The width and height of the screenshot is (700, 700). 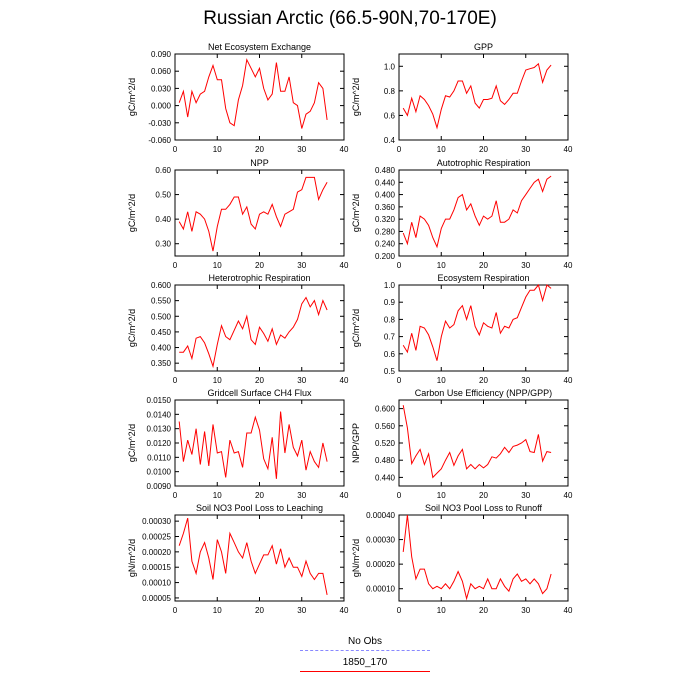 I want to click on y-tick-label: 0.320, so click(x=385, y=219).